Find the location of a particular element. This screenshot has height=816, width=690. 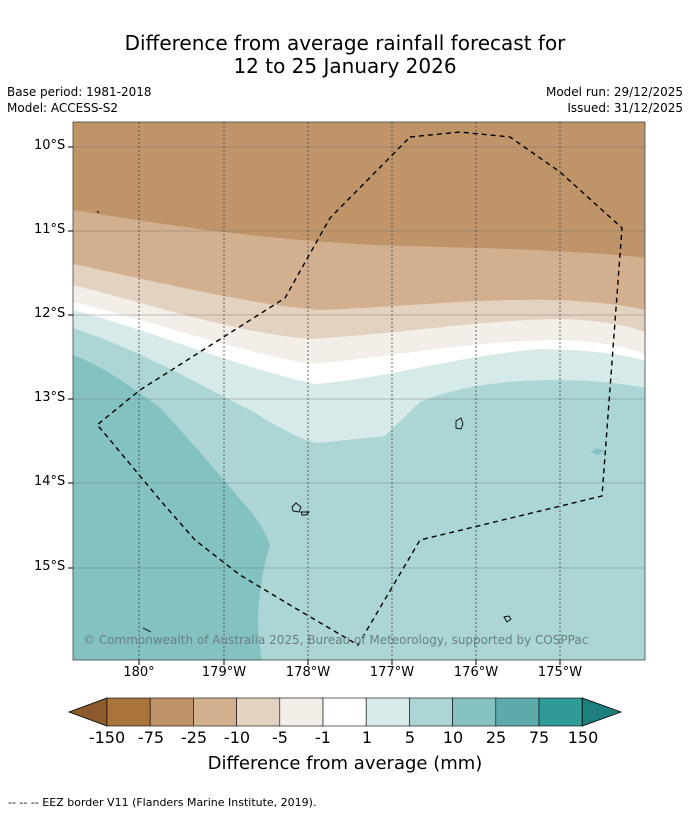

legend-tick-plus1: 1 is located at coordinates (367, 737).